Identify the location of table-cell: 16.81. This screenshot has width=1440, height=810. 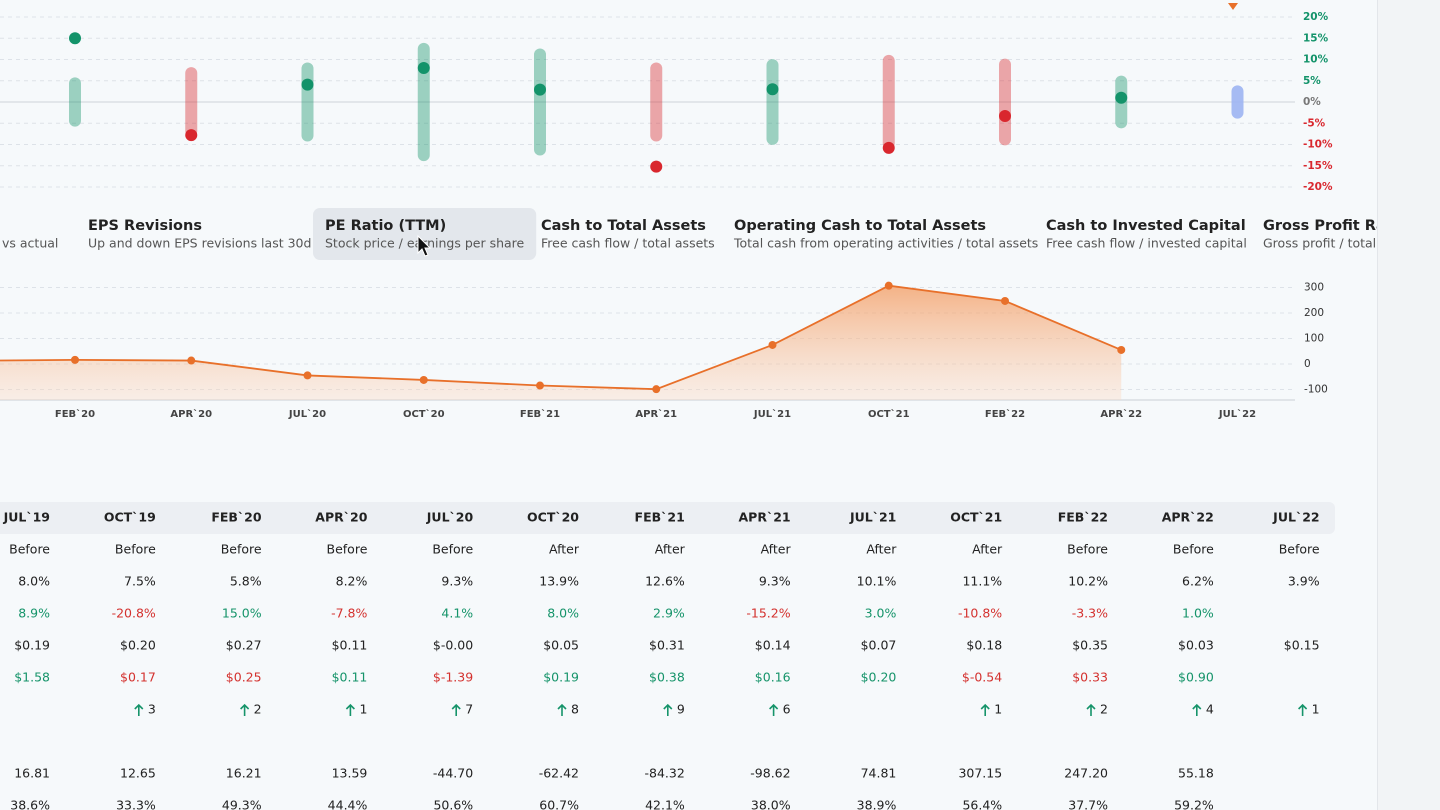
(32, 773).